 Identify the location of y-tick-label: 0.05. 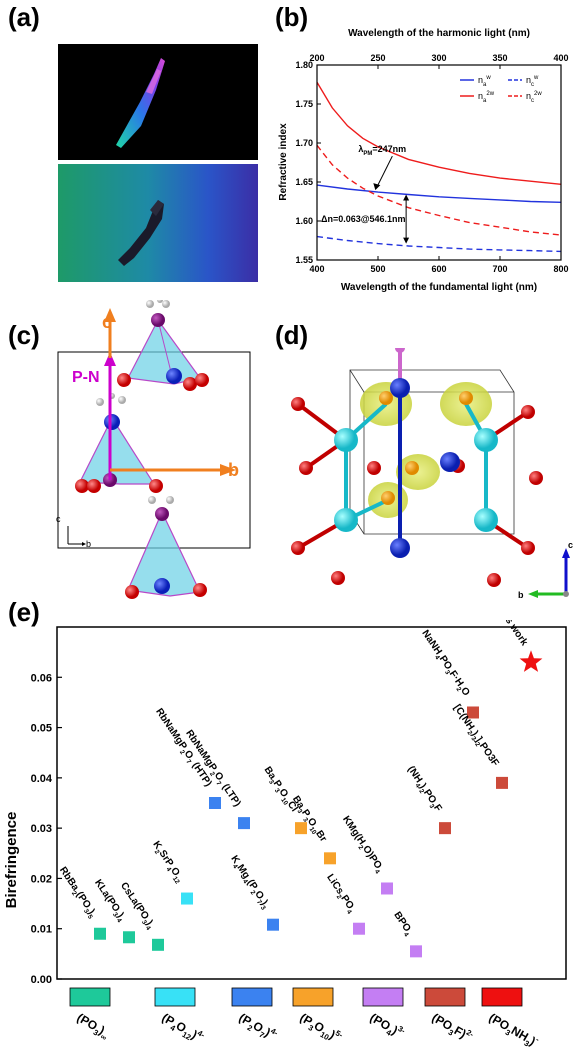
(41, 729).